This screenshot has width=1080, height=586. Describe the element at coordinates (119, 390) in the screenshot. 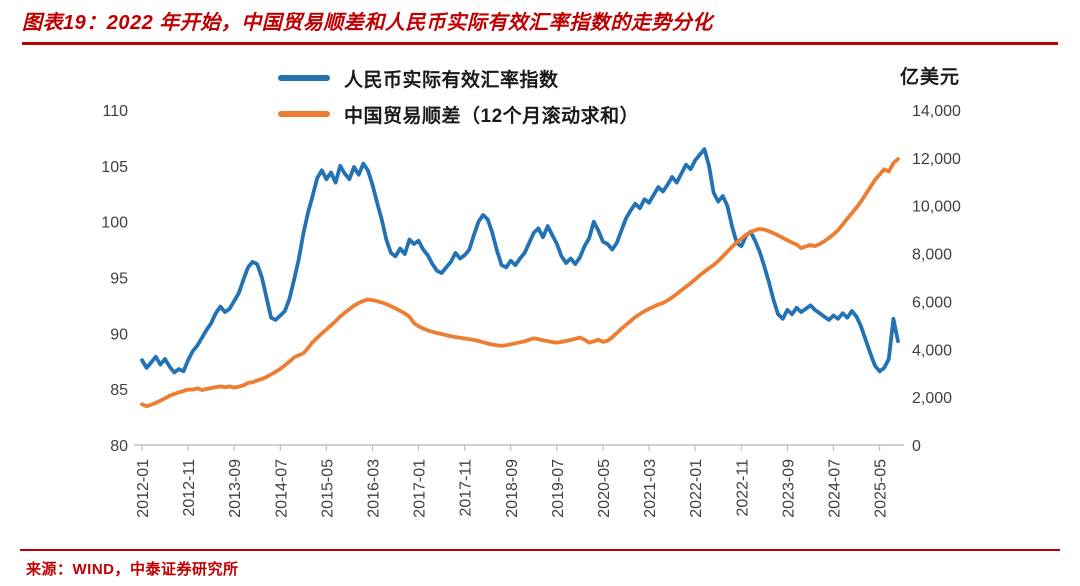

I see `left-axis-tick-label: 85` at that location.